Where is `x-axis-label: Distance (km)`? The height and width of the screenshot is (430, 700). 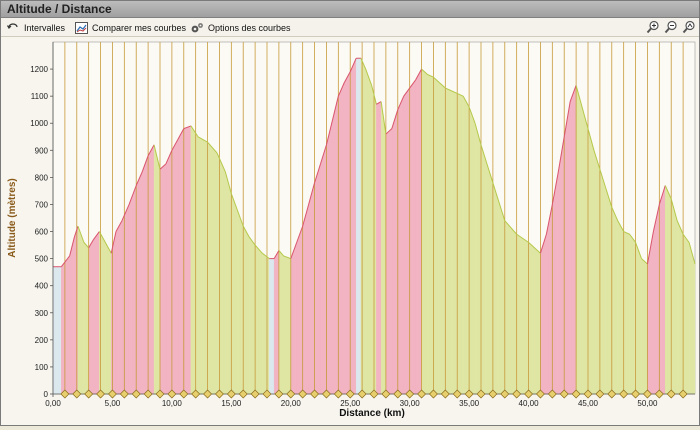
x-axis-label: Distance (km) is located at coordinates (372, 413).